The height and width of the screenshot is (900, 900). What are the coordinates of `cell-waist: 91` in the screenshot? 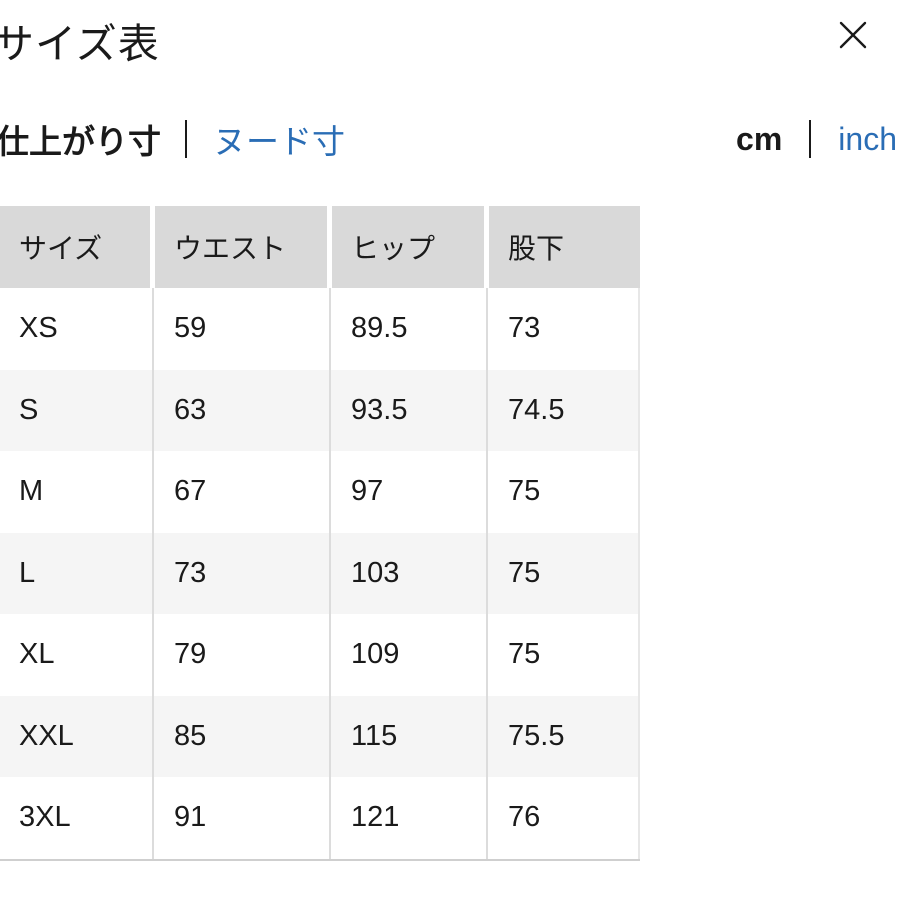 It's located at (190, 817).